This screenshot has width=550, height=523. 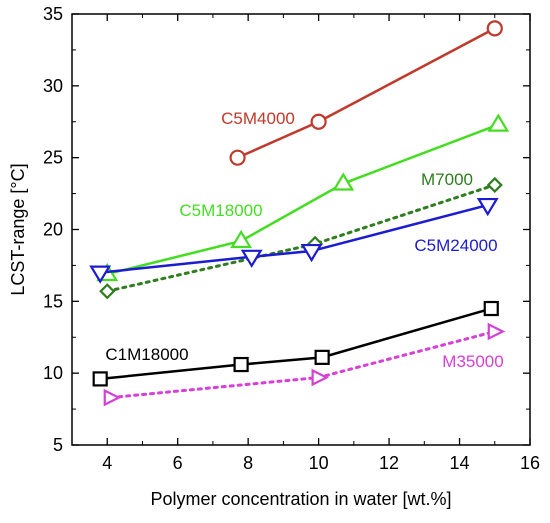 What do you see at coordinates (53, 158) in the screenshot?
I see `y-tick-label: 25` at bounding box center [53, 158].